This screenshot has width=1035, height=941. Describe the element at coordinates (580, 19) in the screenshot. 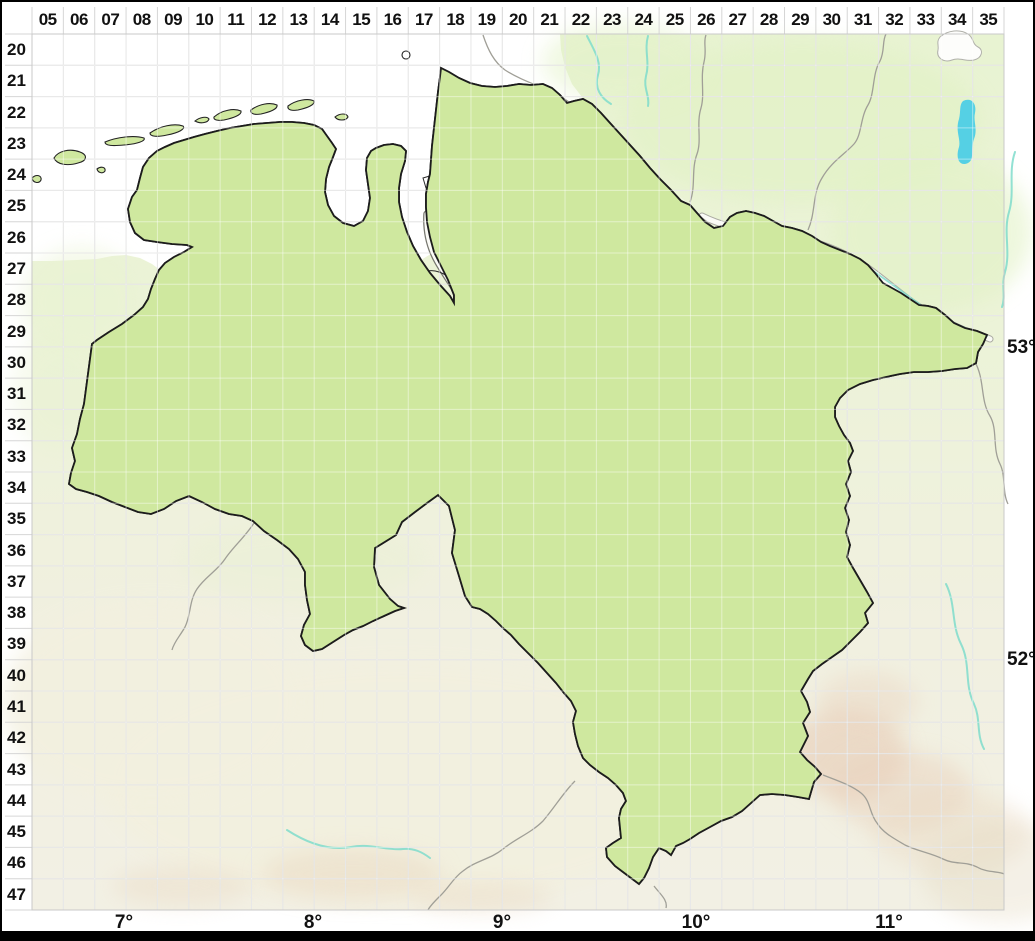

I see `grid-column-header: 22` at that location.